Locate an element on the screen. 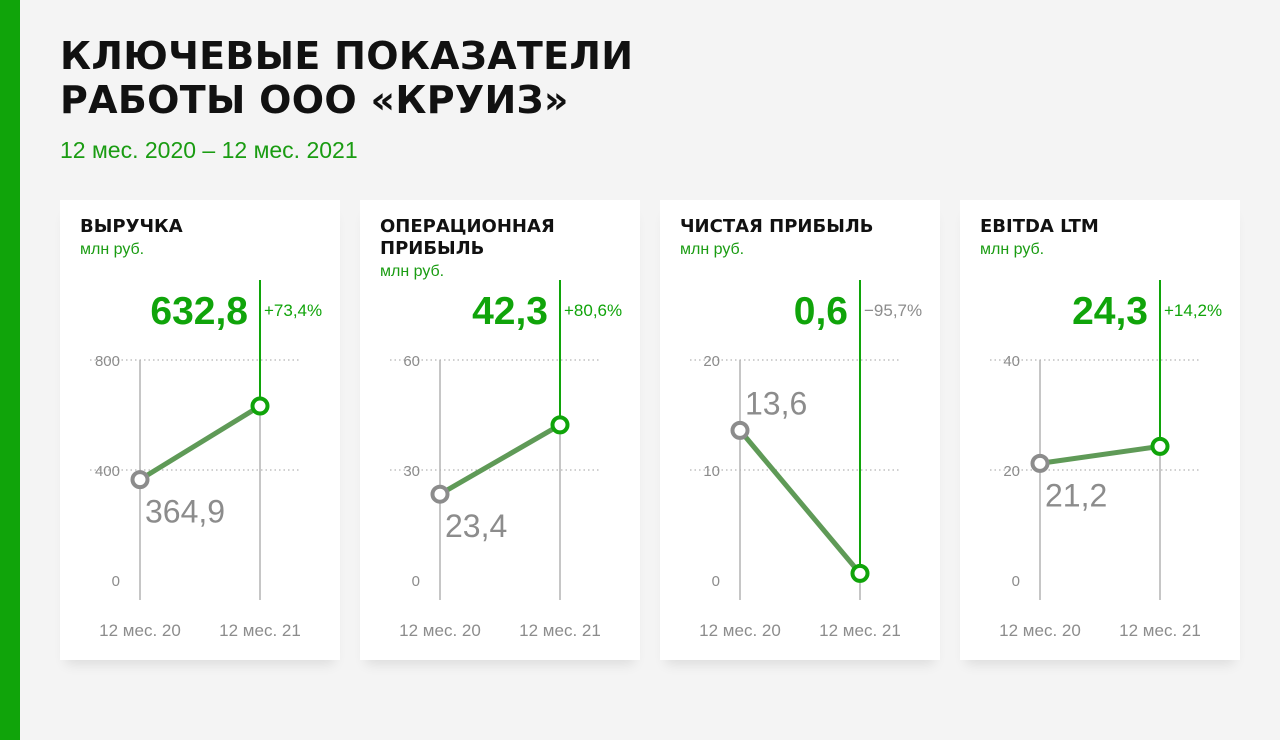 This screenshot has height=740, width=1280. value-label-prev: 364,9 is located at coordinates (185, 512).